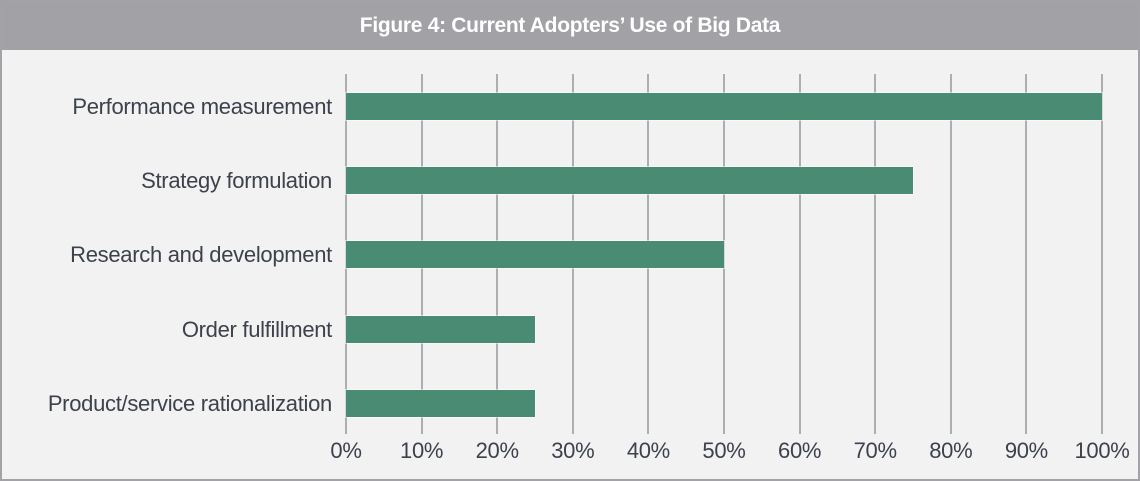  Describe the element at coordinates (422, 450) in the screenshot. I see `x-tick-label: 10%` at that location.